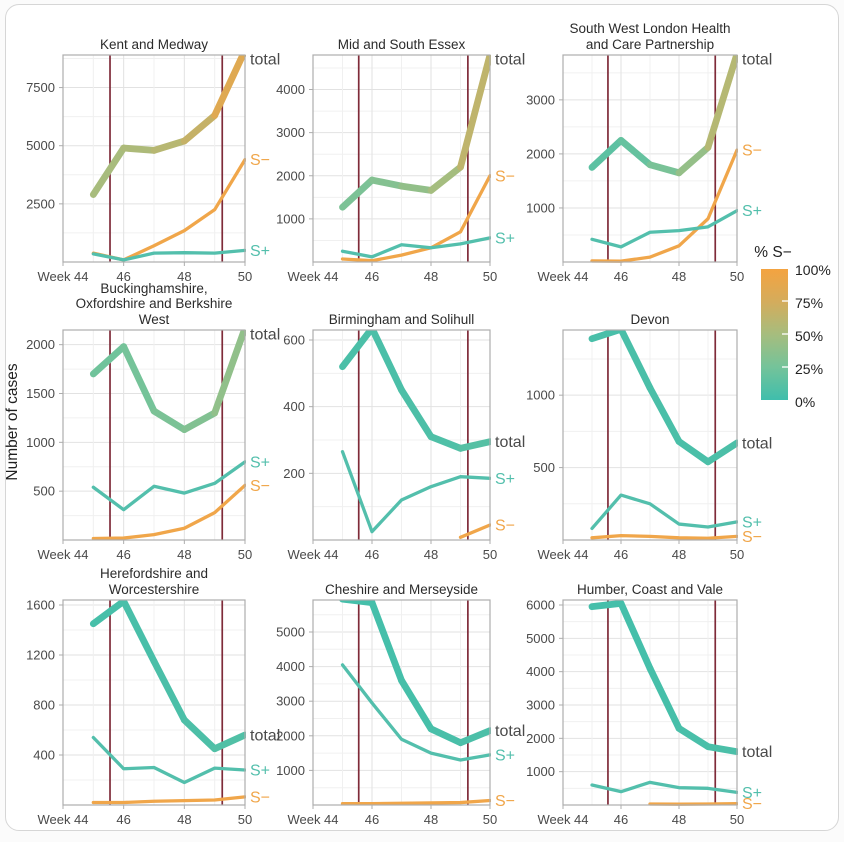 The height and width of the screenshot is (842, 844). What do you see at coordinates (401, 589) in the screenshot?
I see `chart-title: Cheshire and Merseyside` at bounding box center [401, 589].